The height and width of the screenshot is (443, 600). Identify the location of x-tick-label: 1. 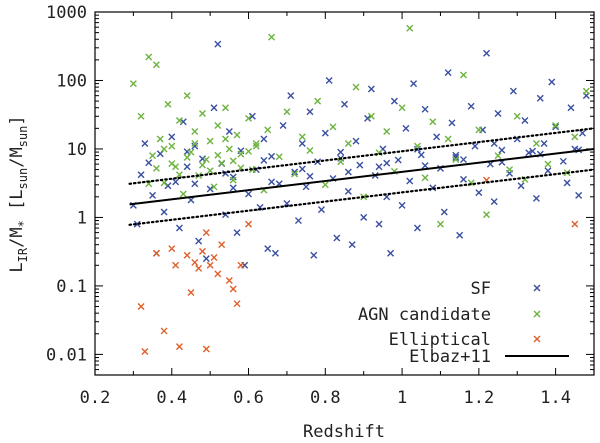
(402, 398).